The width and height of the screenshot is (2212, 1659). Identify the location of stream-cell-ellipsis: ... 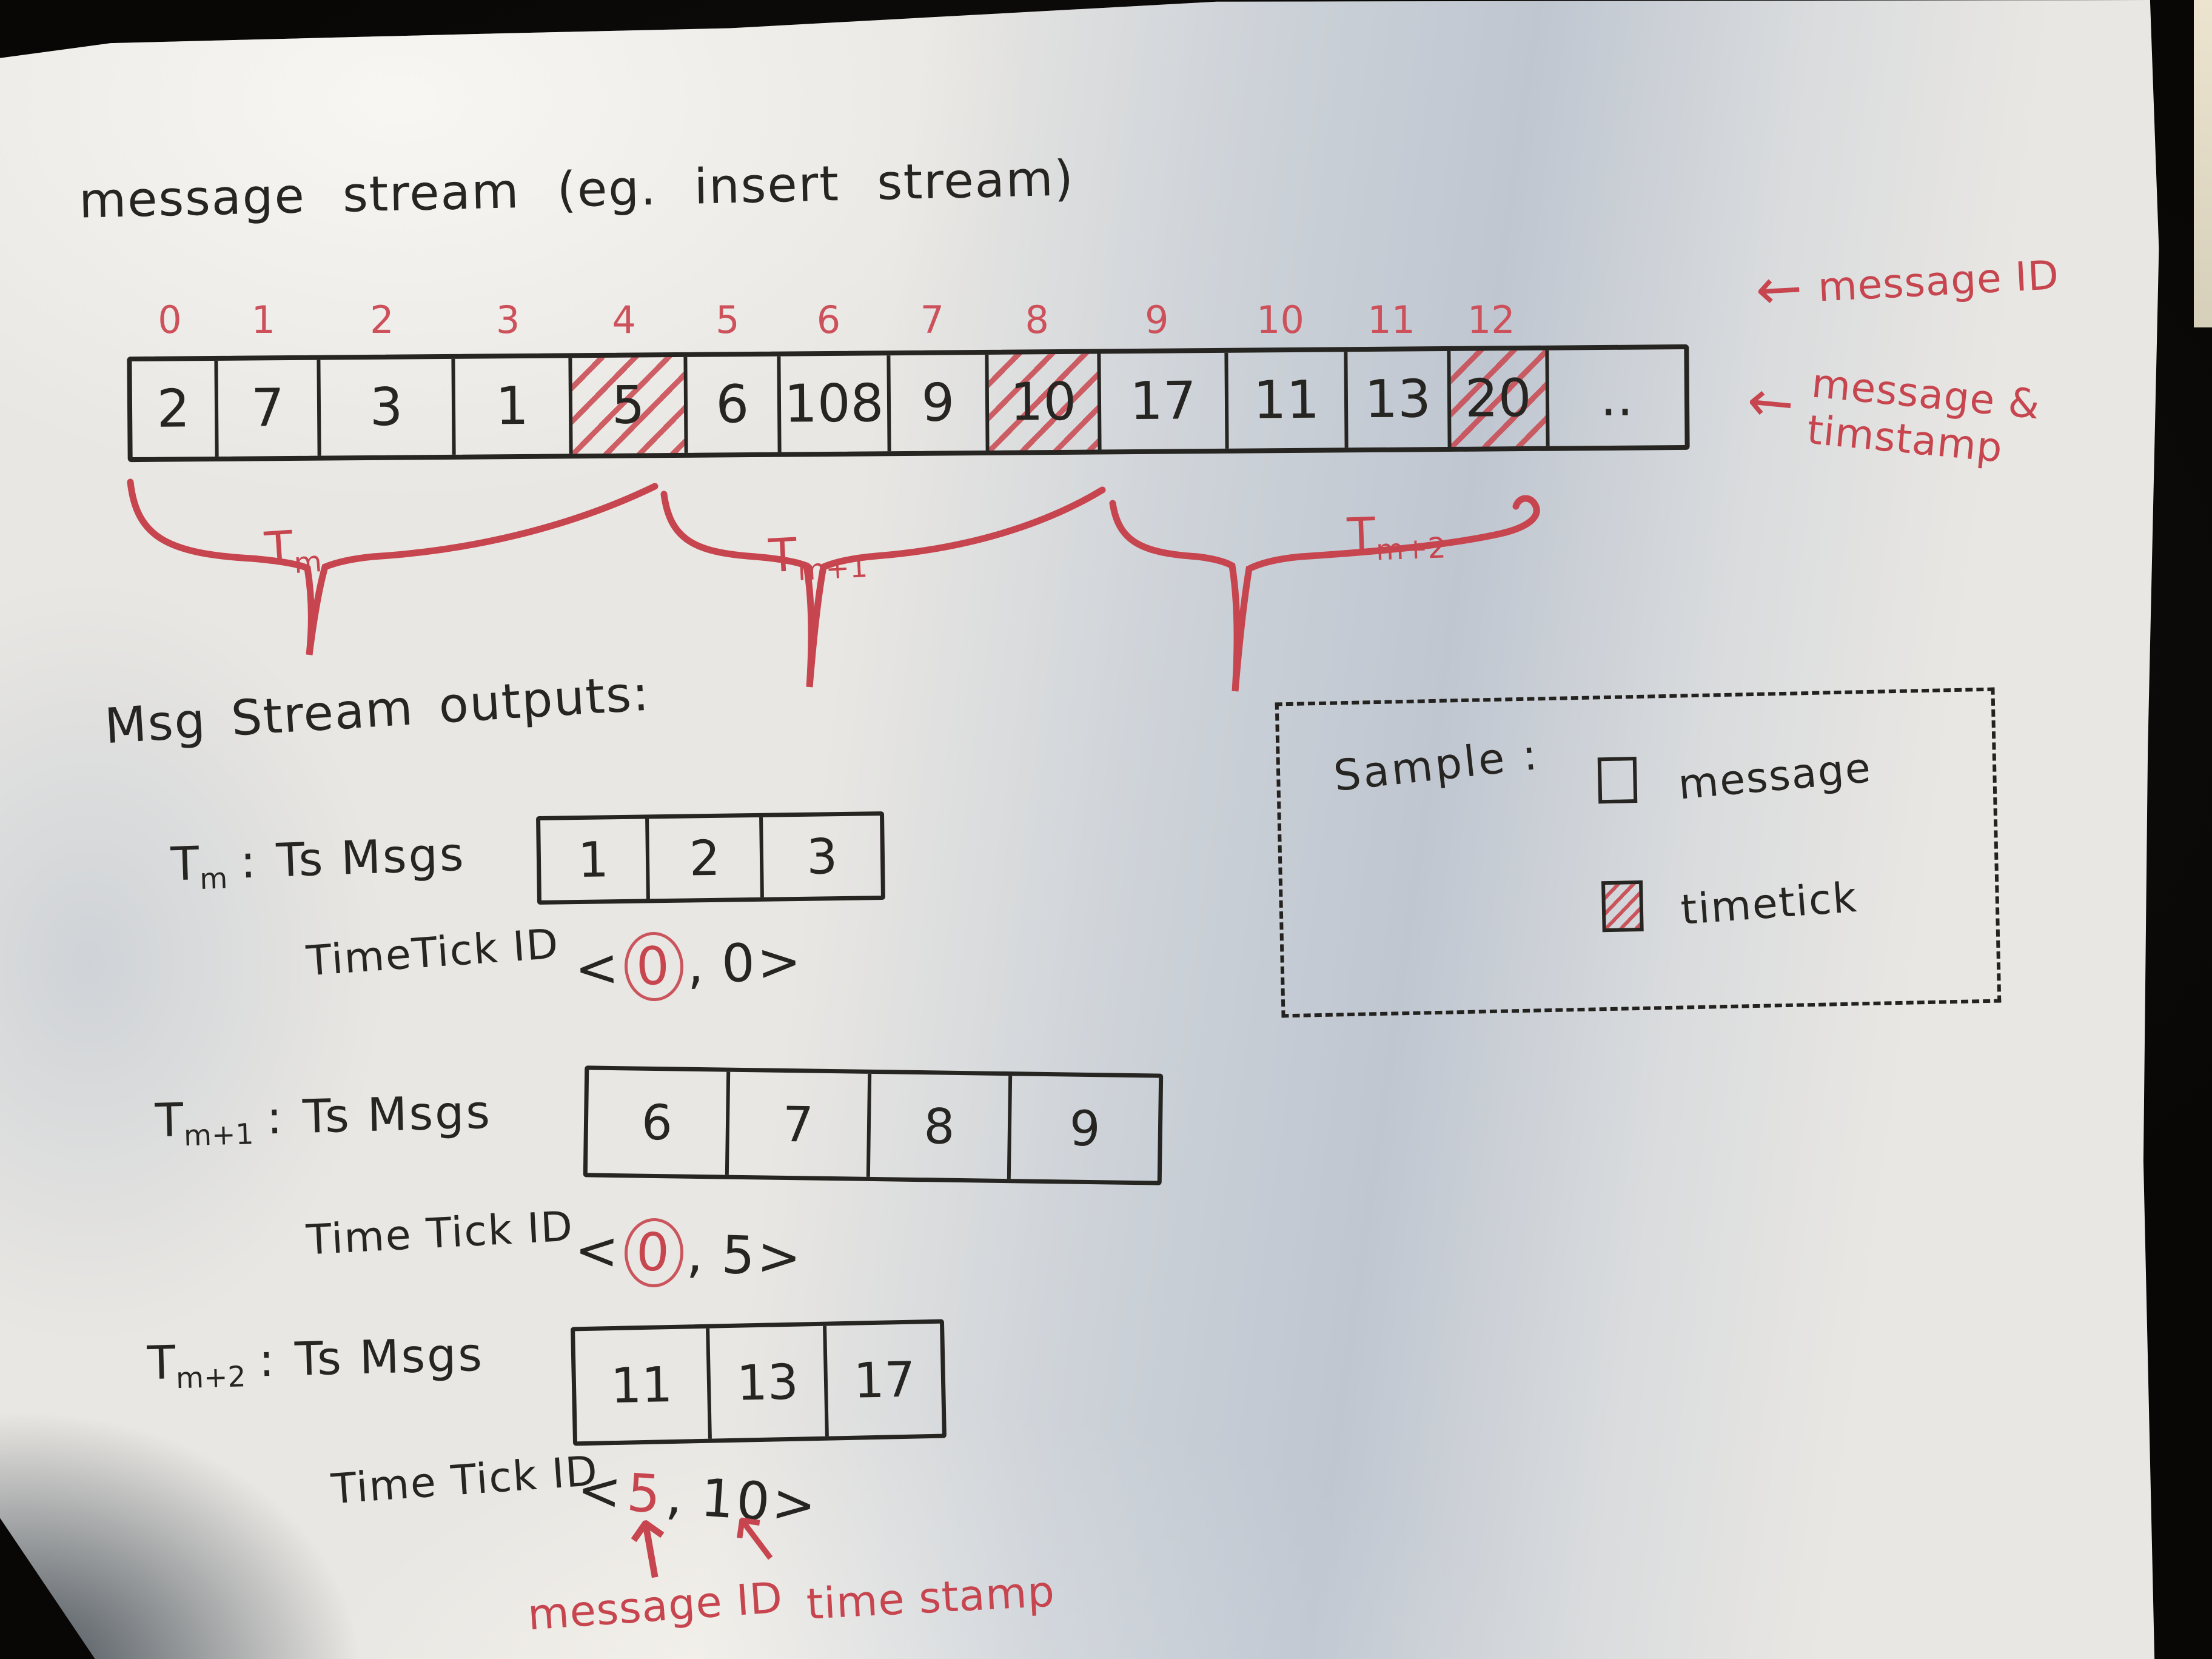
(1614, 398).